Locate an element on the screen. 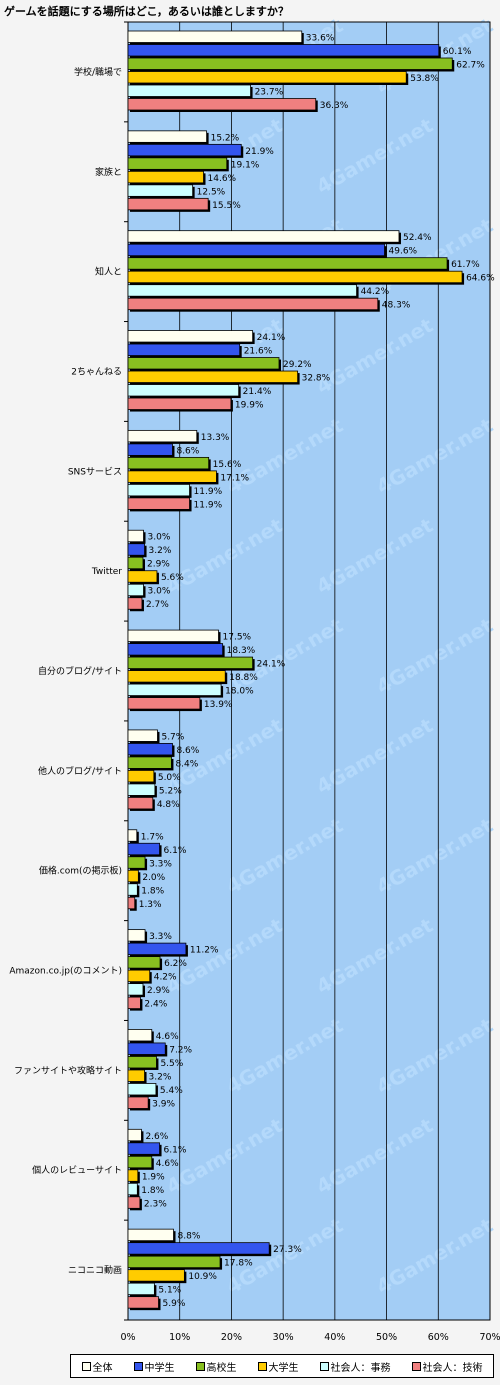 This screenshot has height=1385, width=500. legend-label: 社会人：技術 is located at coordinates (452, 1368).